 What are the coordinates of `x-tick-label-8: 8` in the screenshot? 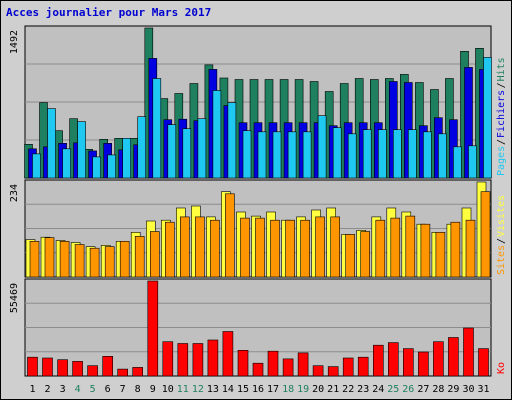 It's located at (138, 389).